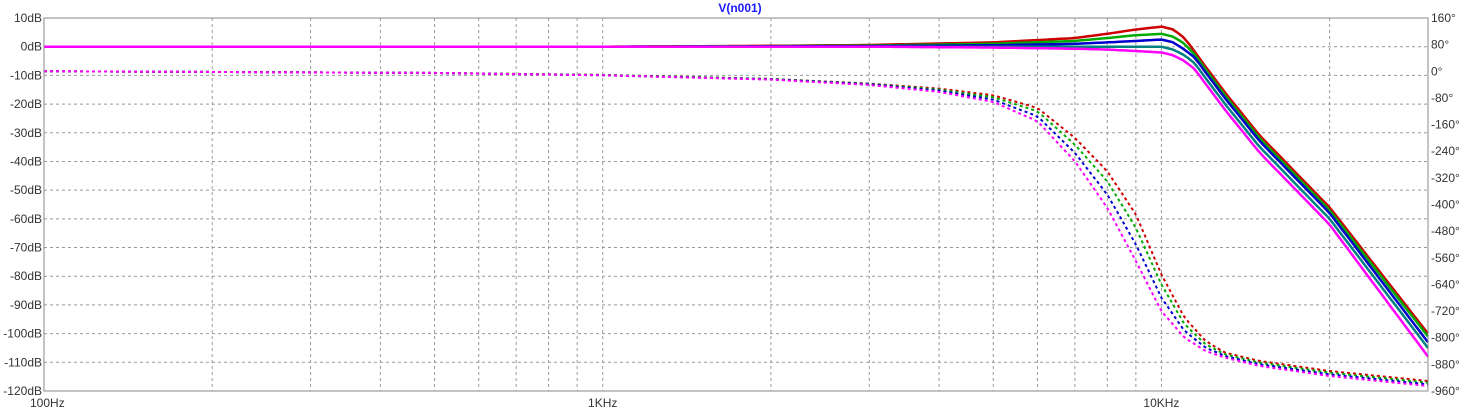 This screenshot has width=1473, height=417. Describe the element at coordinates (26, 305) in the screenshot. I see `y-left-tick-label: -90dB` at that location.